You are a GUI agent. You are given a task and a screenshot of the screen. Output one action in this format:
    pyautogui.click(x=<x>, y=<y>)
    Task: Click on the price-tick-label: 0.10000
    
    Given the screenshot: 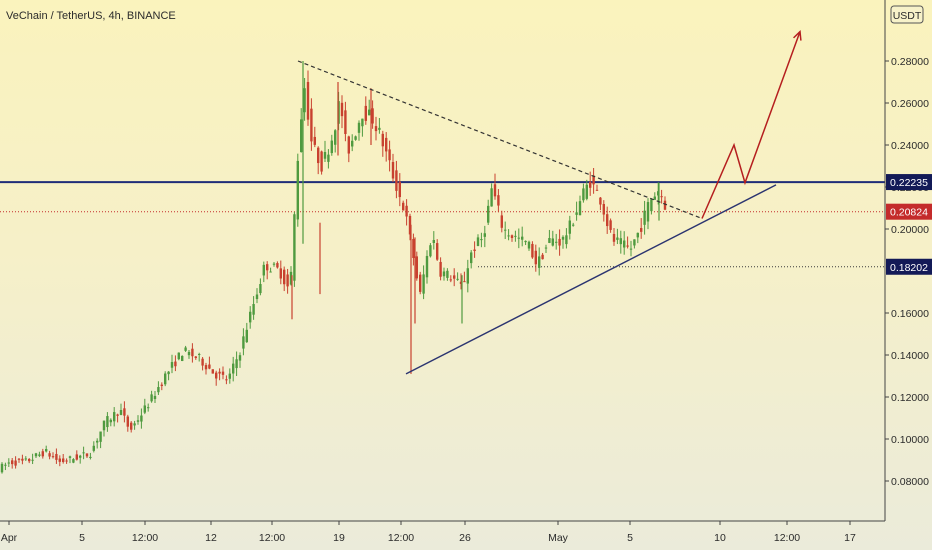 What is the action you would take?
    pyautogui.click(x=910, y=440)
    